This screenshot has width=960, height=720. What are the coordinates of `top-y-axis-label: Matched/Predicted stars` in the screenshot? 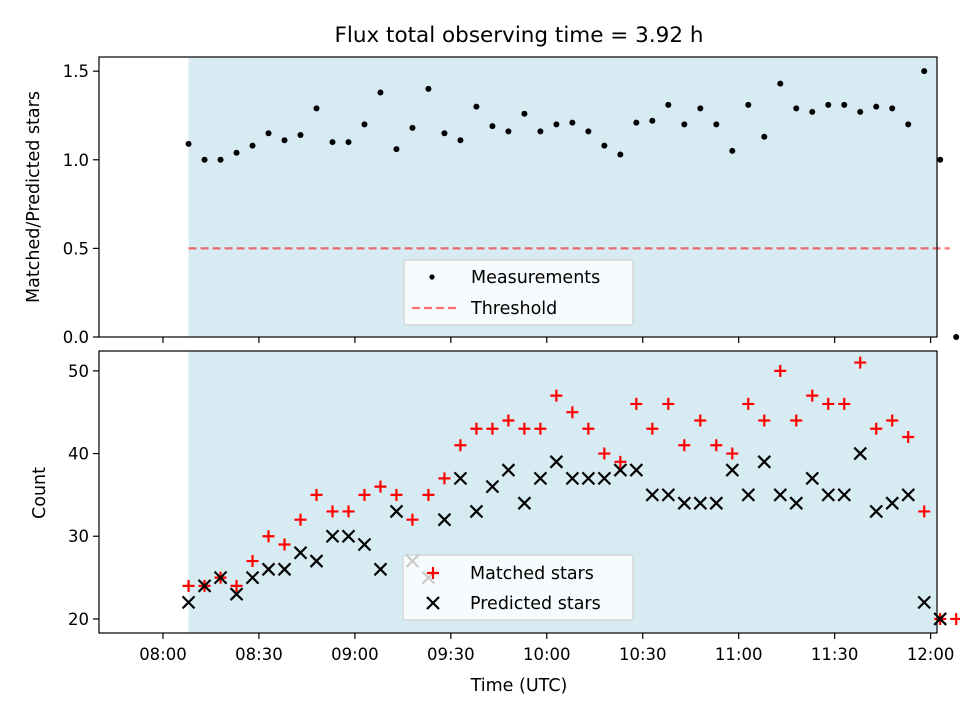 It's located at (34, 197).